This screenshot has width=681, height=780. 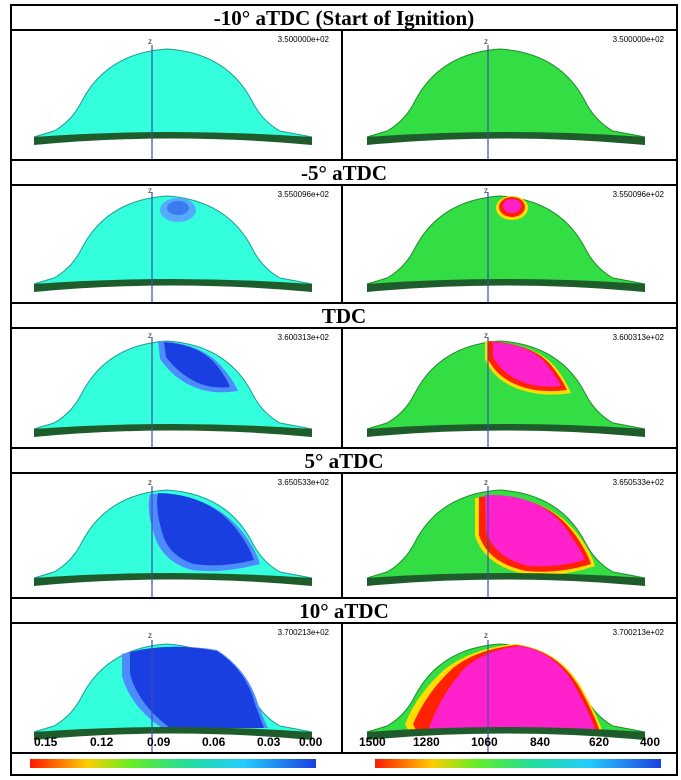 What do you see at coordinates (344, 173) in the screenshot?
I see `panel-title: -5° aTDC` at bounding box center [344, 173].